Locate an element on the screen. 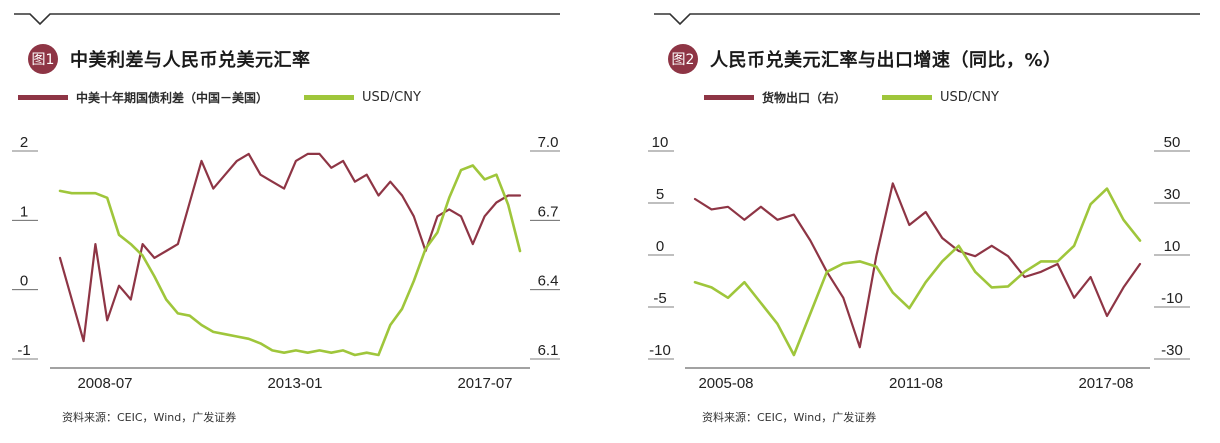  y-left-tick-label: -10 is located at coordinates (660, 350).